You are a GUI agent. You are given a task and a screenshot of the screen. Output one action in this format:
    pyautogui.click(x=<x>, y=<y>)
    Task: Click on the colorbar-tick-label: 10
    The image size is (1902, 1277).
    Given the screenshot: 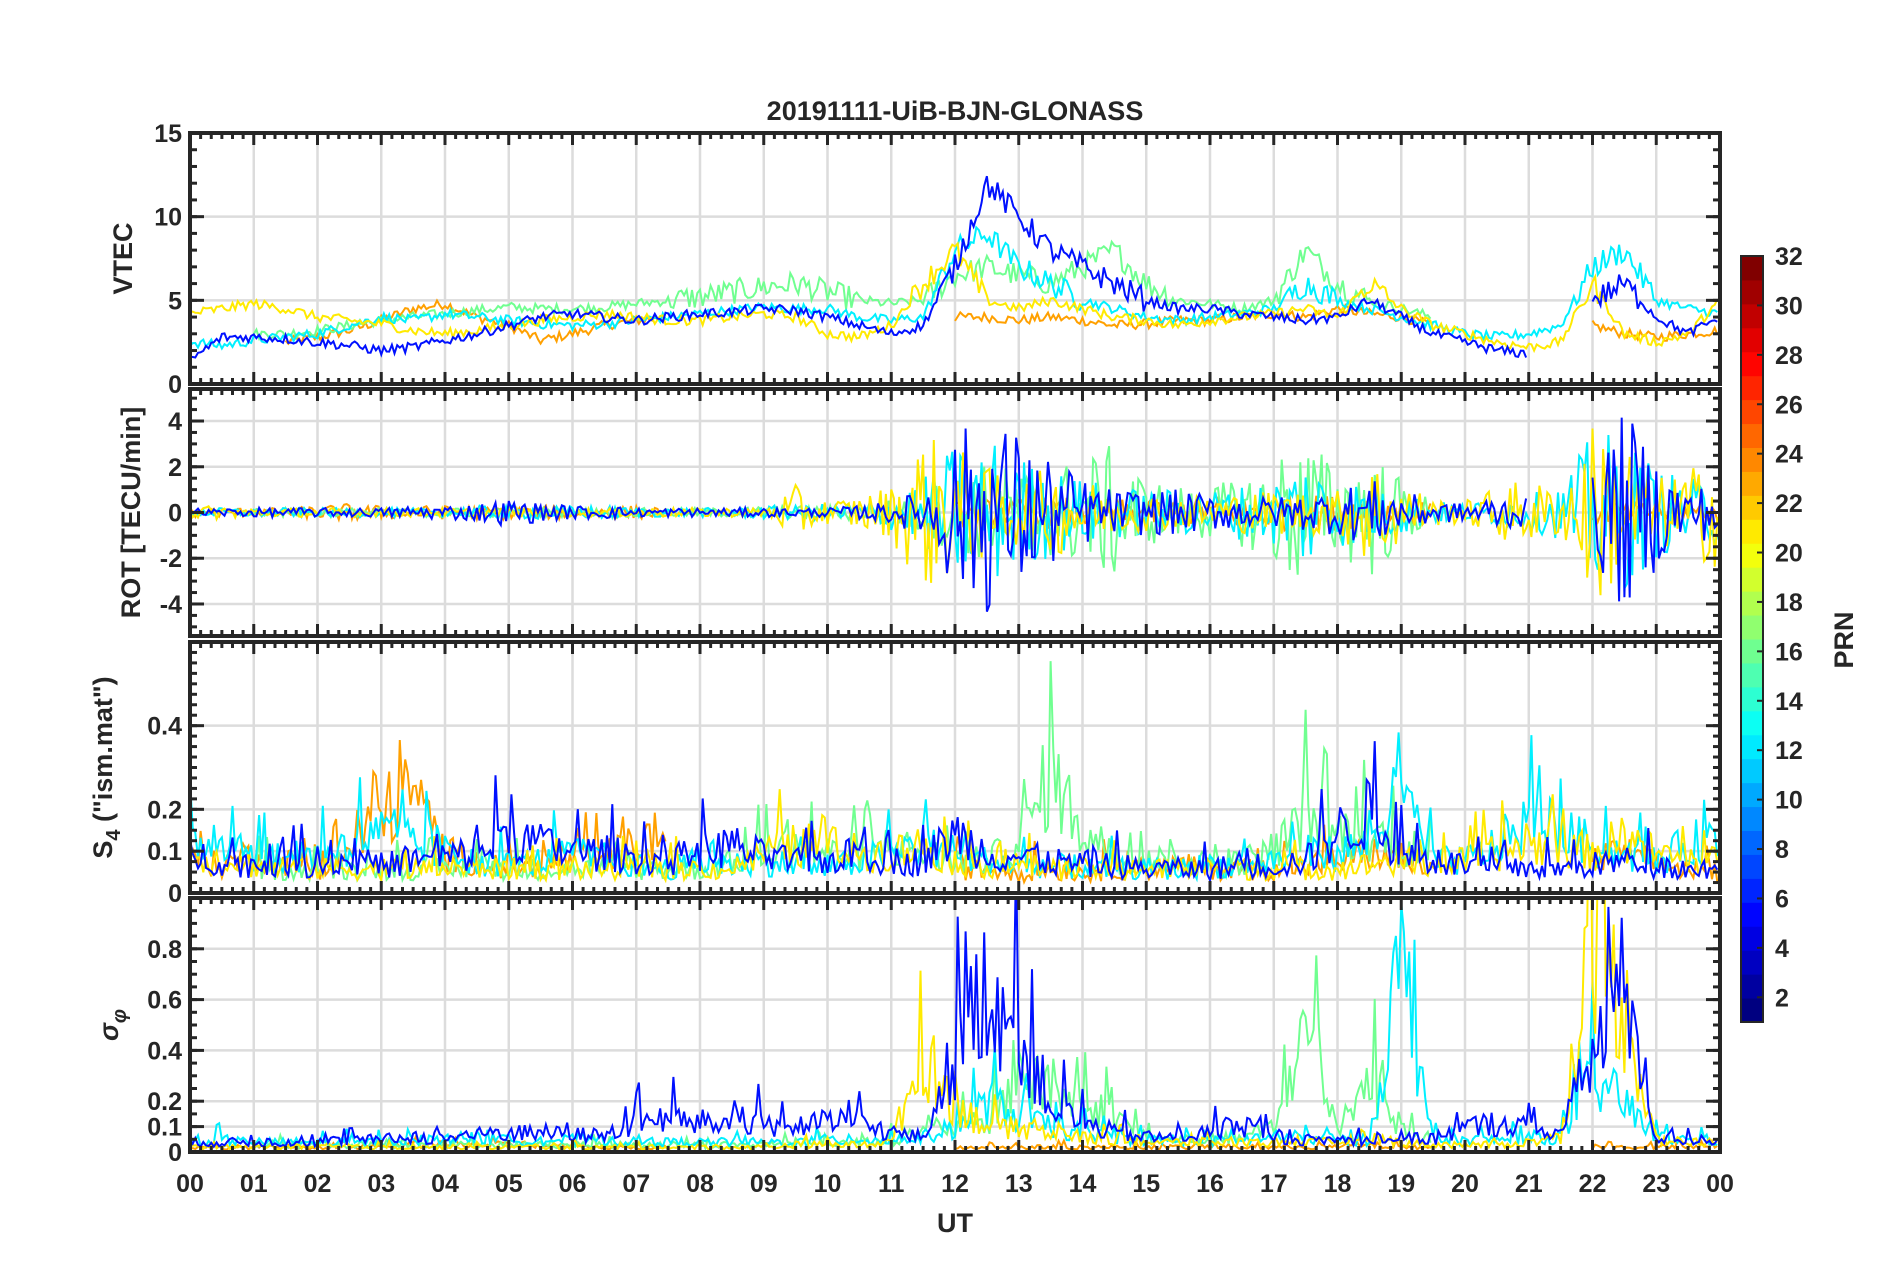 What is the action you would take?
    pyautogui.click(x=1789, y=801)
    